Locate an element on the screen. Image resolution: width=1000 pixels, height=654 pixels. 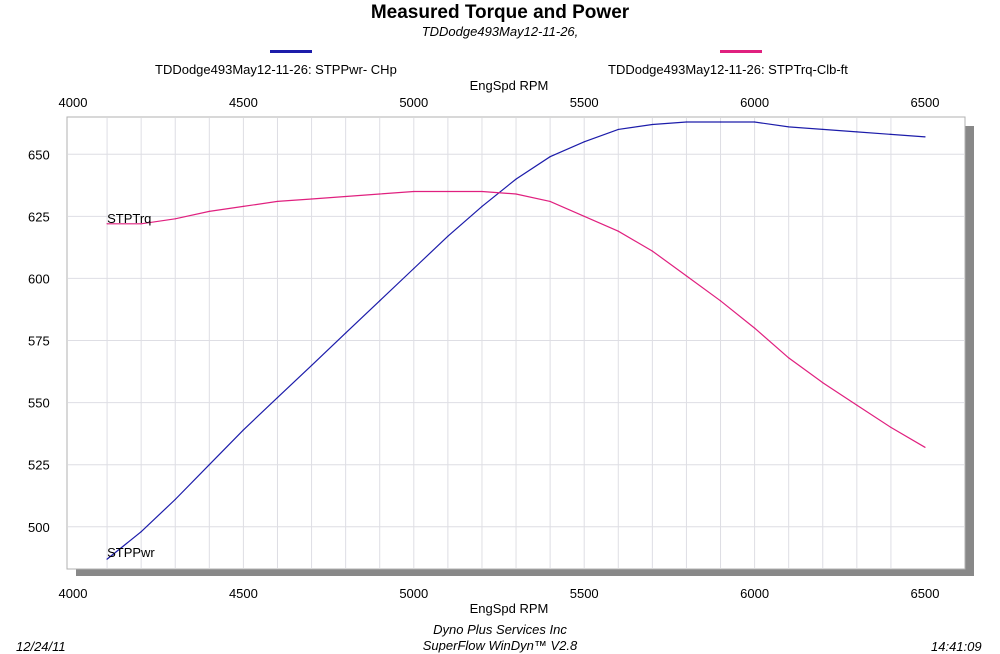
x-tick-label-bottom: 6000 is located at coordinates (754, 593).